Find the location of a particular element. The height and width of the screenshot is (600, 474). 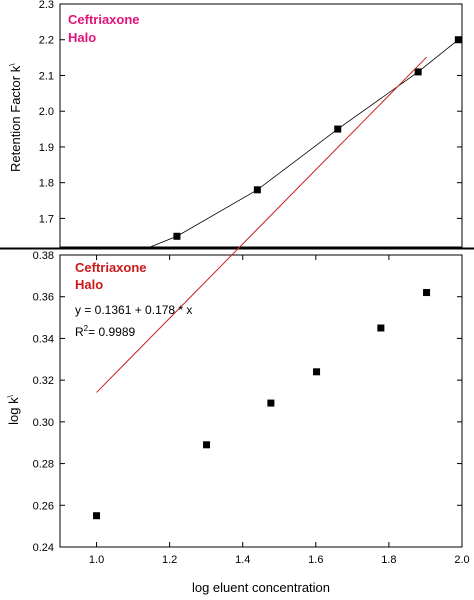

bottom-y-tick-label: 0.24 is located at coordinates (43, 548).